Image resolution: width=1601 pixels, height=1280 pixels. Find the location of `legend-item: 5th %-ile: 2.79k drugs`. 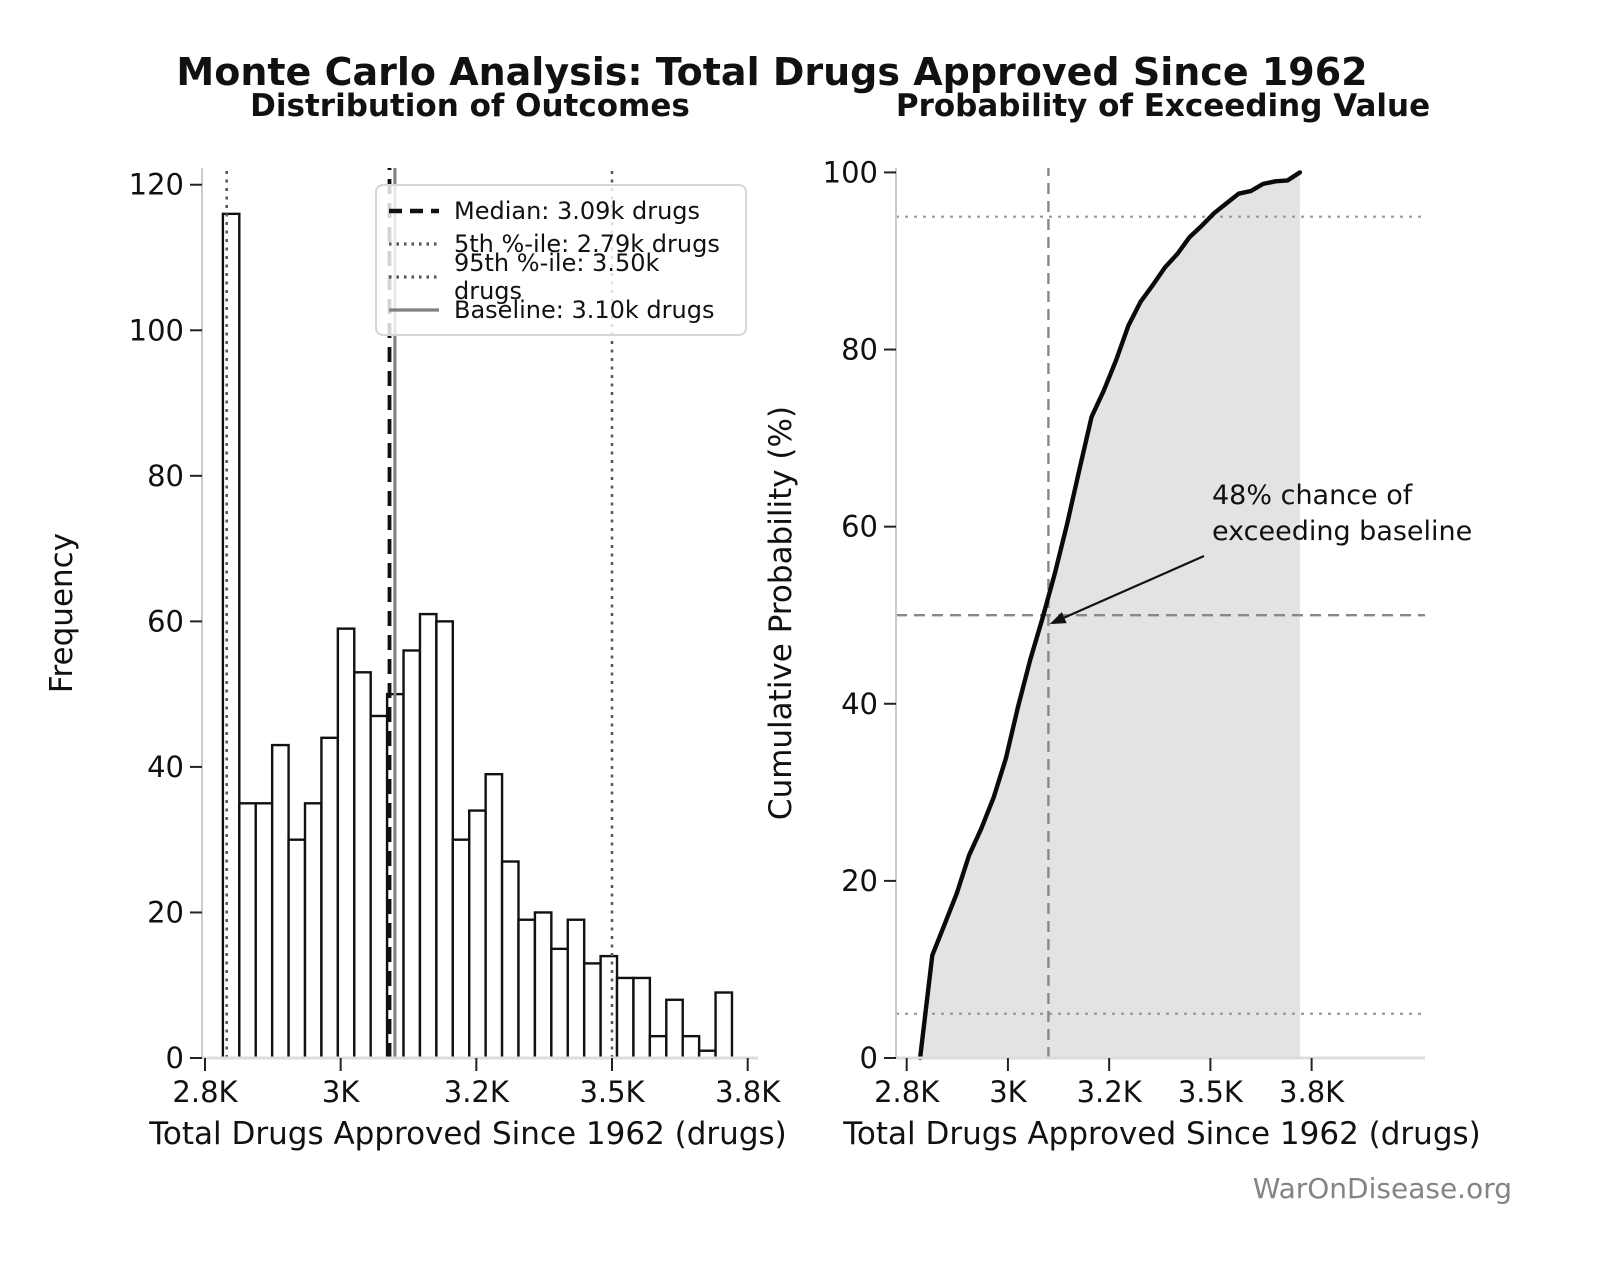

legend-item: 5th %-ile: 2.79k drugs is located at coordinates (561, 243).